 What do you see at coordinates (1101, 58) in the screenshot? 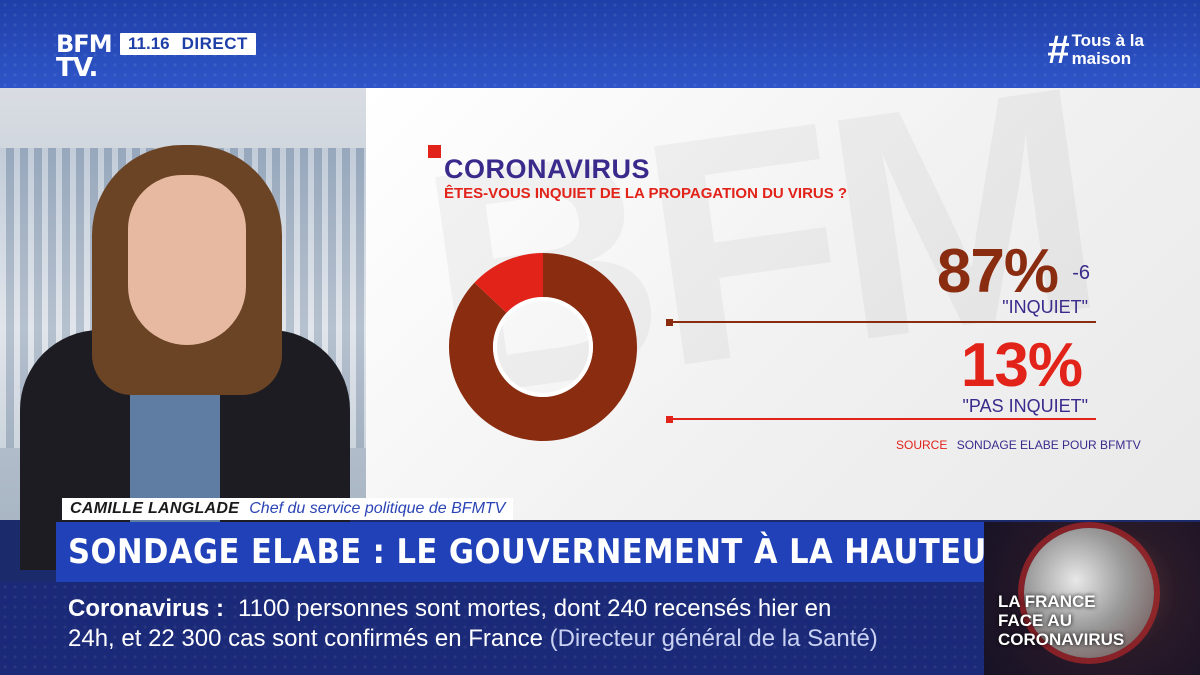
I see `hashtag-line2: maison` at bounding box center [1101, 58].